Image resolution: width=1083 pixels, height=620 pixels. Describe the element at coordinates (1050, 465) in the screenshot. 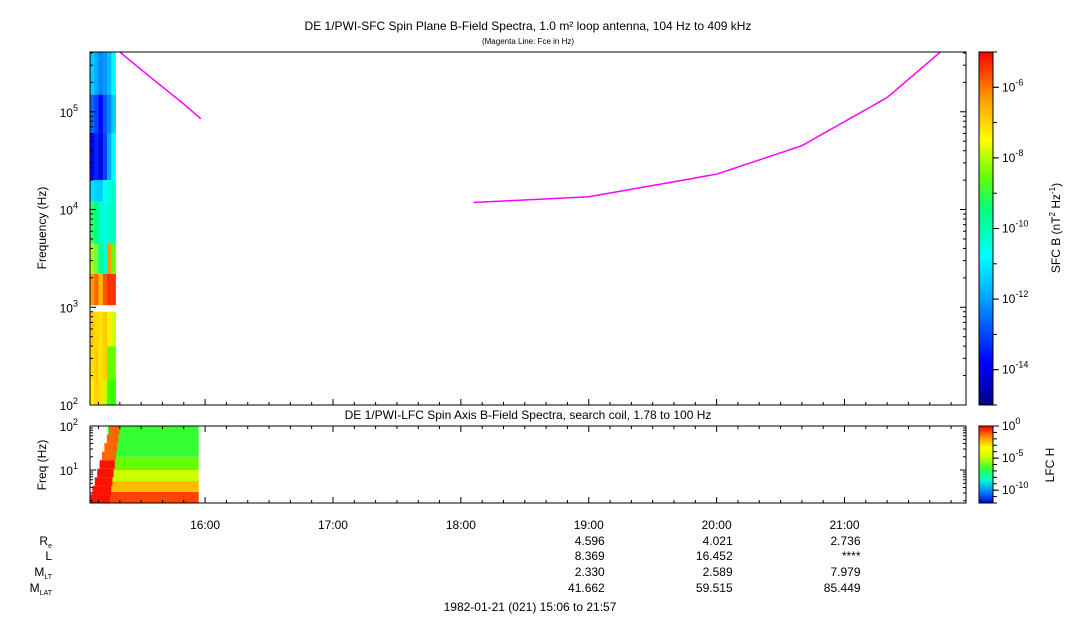

I see `lfc-colorbar-label: LFC H` at that location.